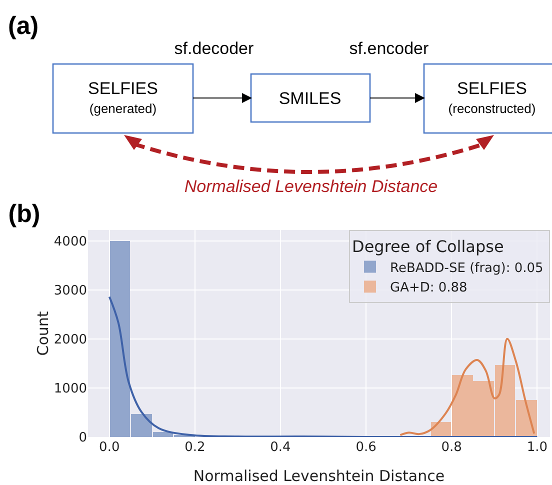 The image size is (552, 485). Describe the element at coordinates (467, 268) in the screenshot. I see `legend-label: ReBADD-SE (frag): 0.05` at that location.